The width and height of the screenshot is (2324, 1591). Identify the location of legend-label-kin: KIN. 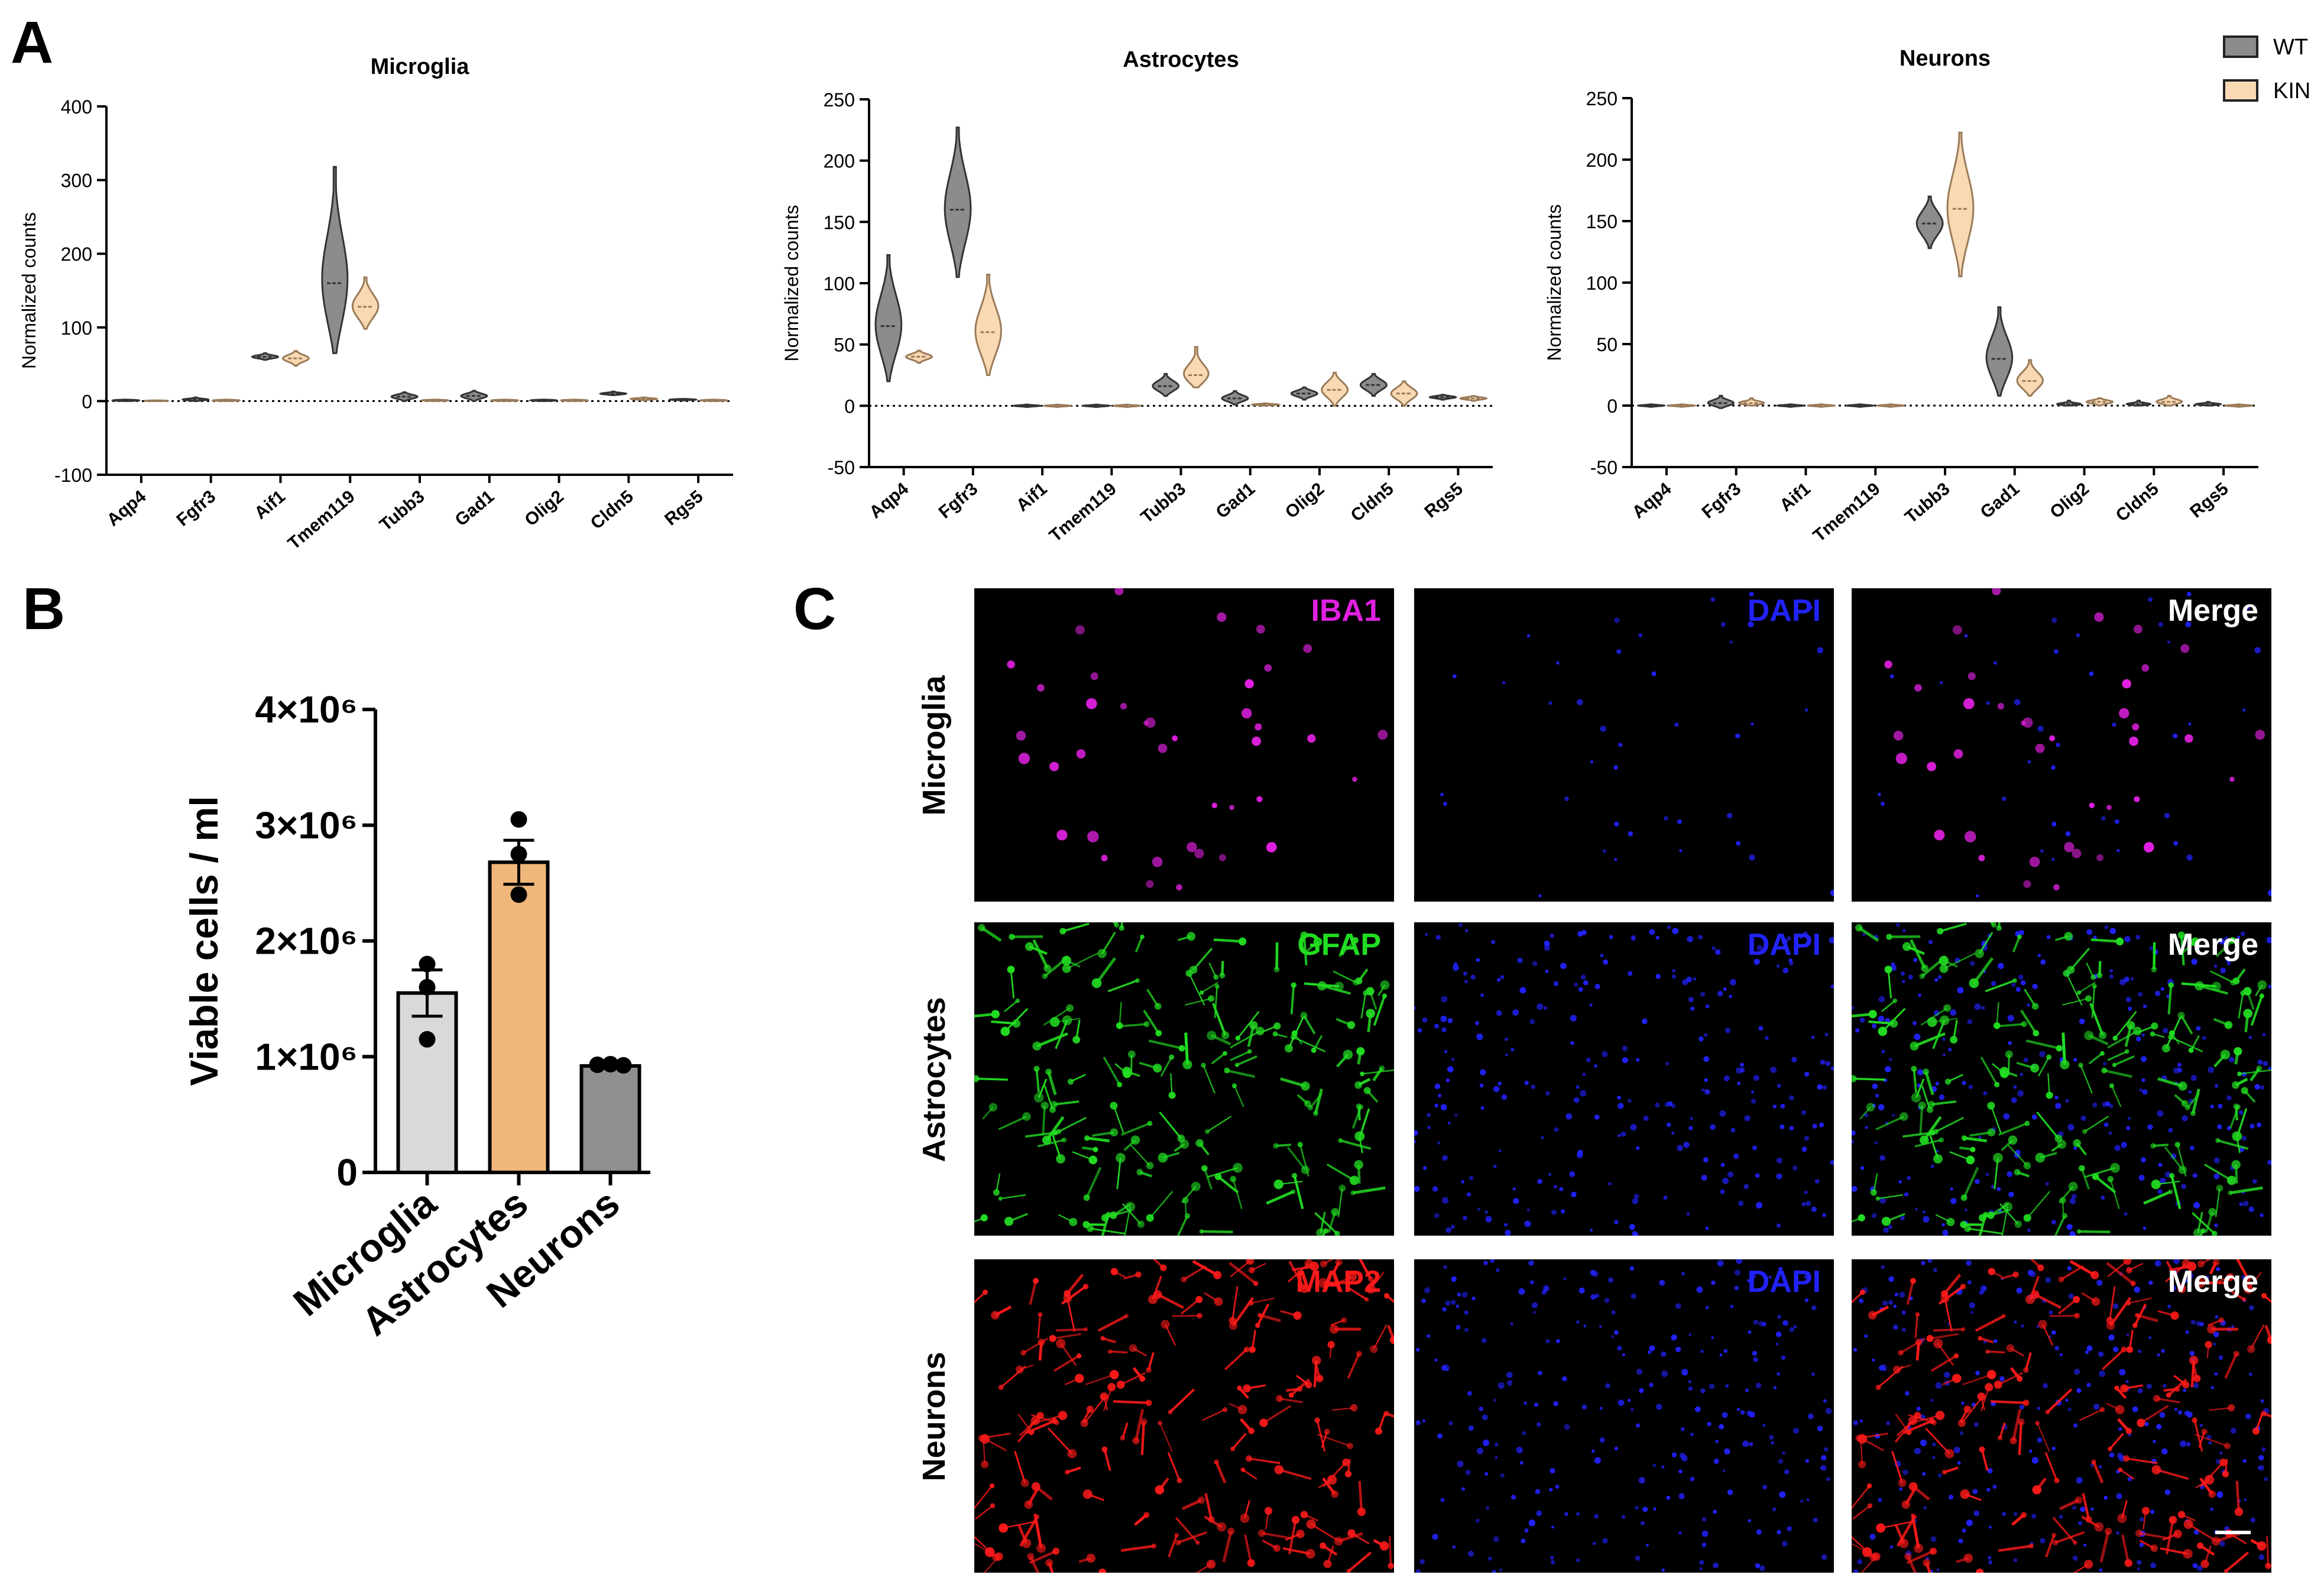
(2291, 91).